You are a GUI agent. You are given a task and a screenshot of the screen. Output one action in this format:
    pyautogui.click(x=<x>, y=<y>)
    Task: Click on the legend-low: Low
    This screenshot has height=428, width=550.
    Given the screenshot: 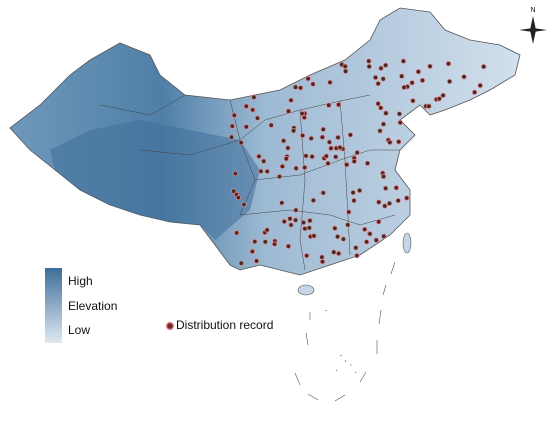 What is the action you would take?
    pyautogui.click(x=79, y=330)
    